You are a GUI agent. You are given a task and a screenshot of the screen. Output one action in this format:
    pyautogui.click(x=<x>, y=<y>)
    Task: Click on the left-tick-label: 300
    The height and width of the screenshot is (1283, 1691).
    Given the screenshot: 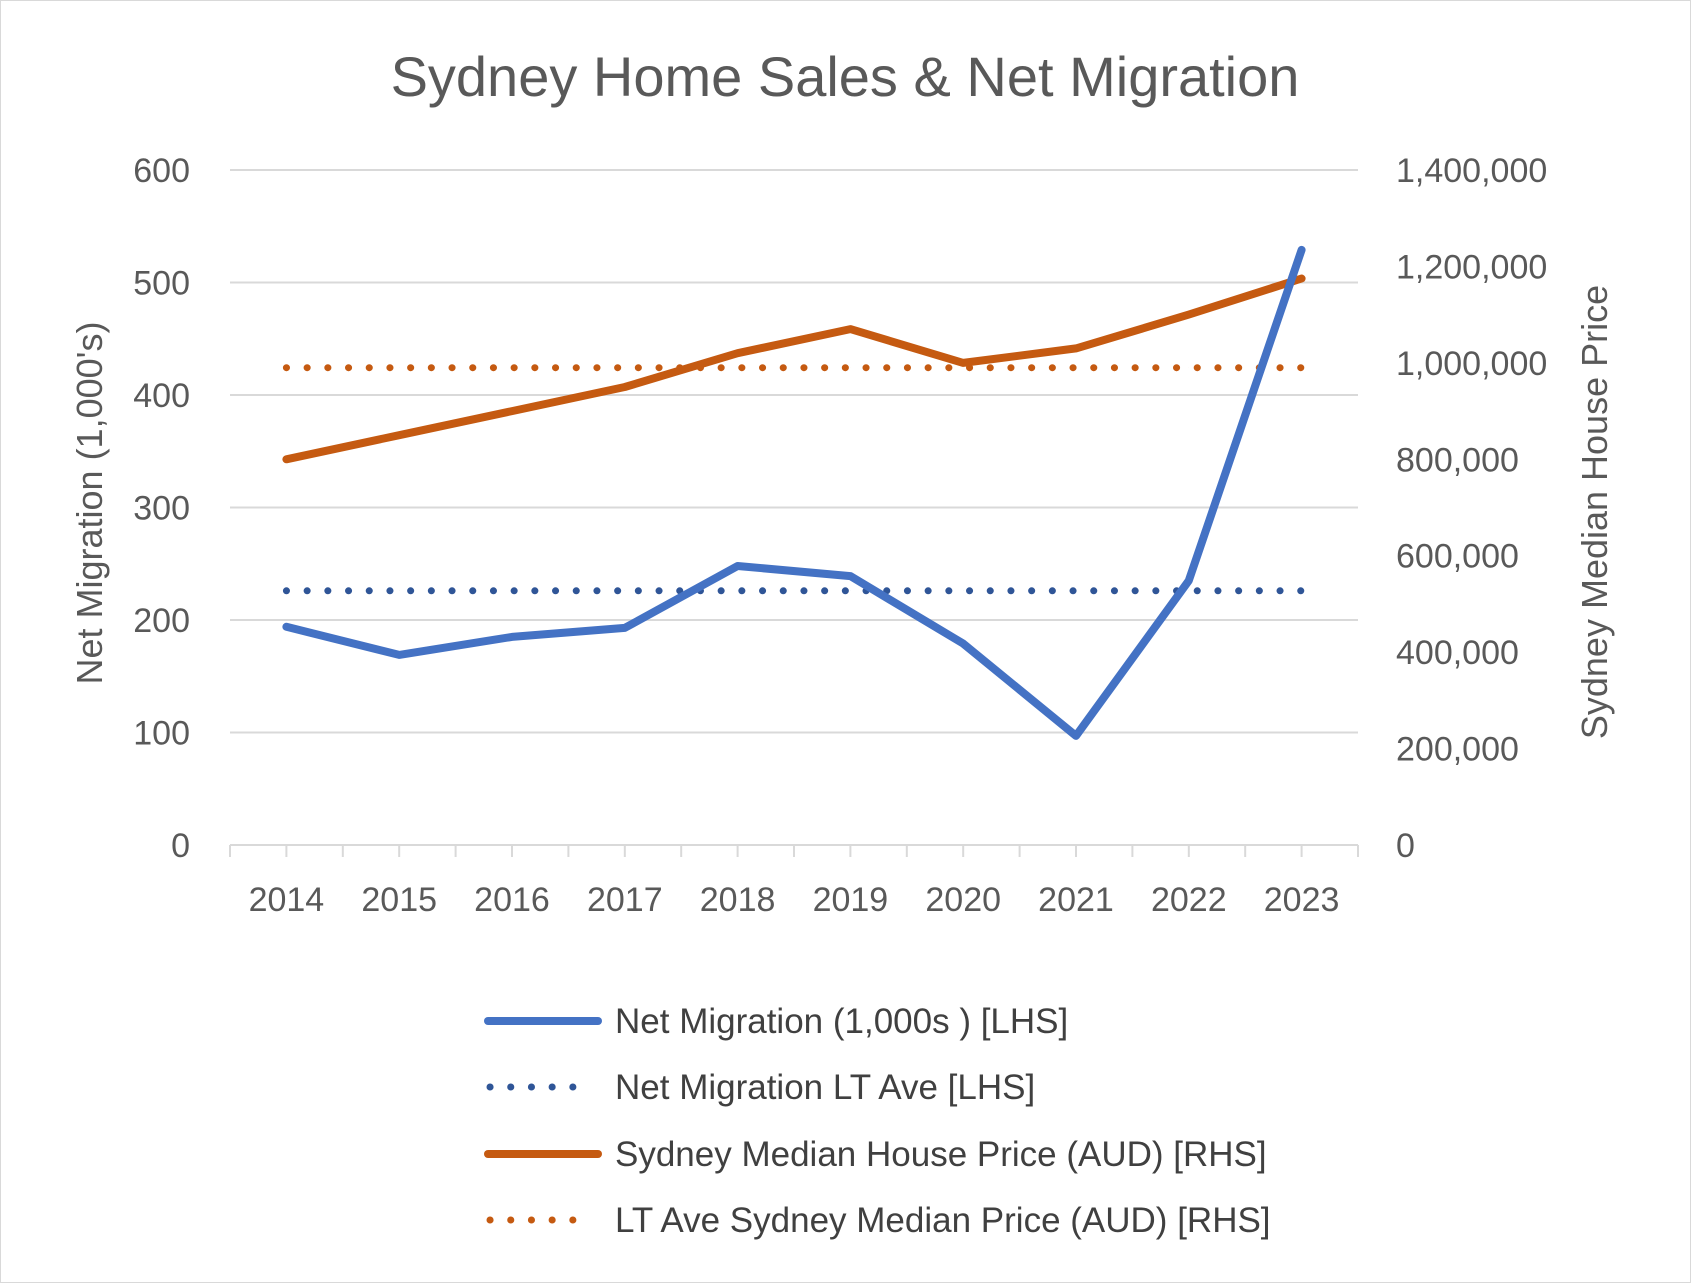 What is the action you would take?
    pyautogui.click(x=161, y=509)
    